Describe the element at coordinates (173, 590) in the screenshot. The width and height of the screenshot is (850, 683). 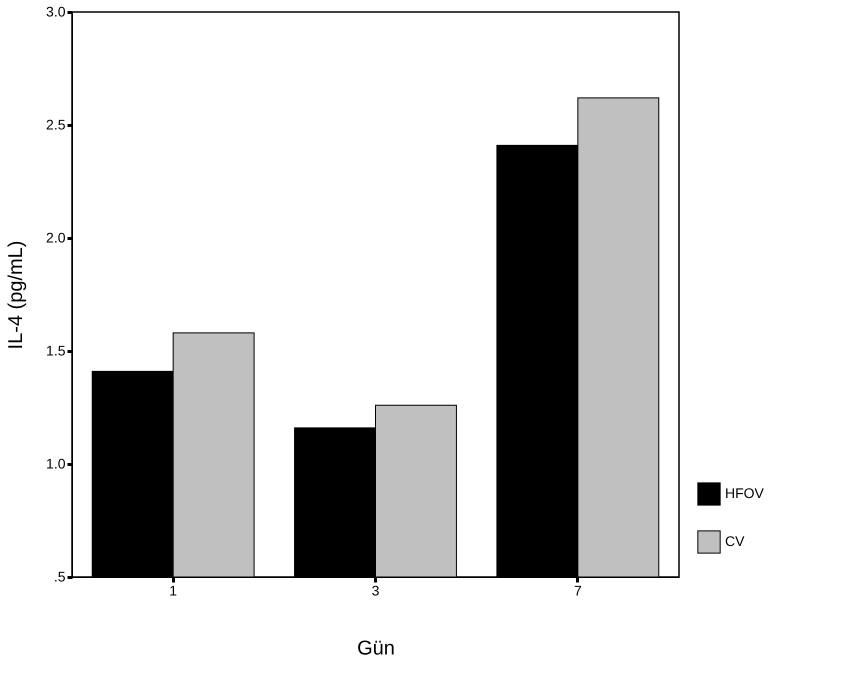
I see `x-tick-label: 1` at that location.